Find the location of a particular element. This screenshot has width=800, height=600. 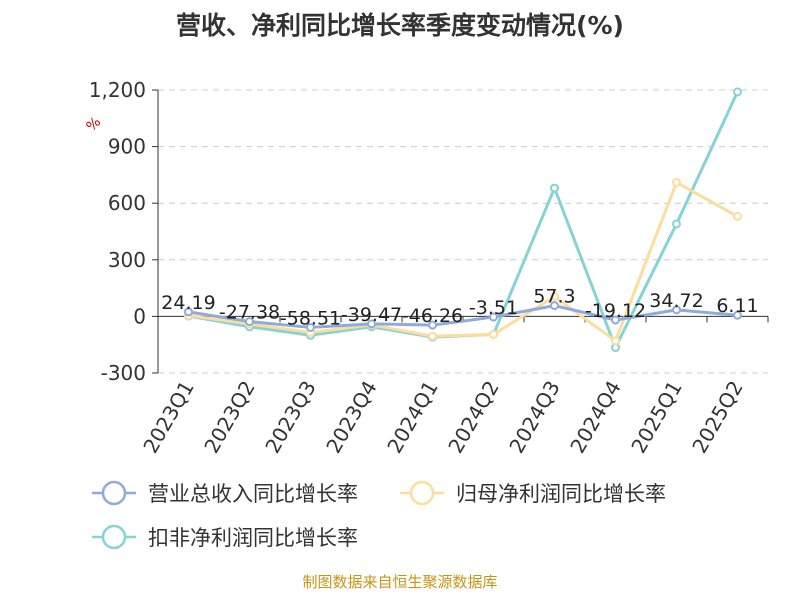

data-label: 6.11 is located at coordinates (737, 306).